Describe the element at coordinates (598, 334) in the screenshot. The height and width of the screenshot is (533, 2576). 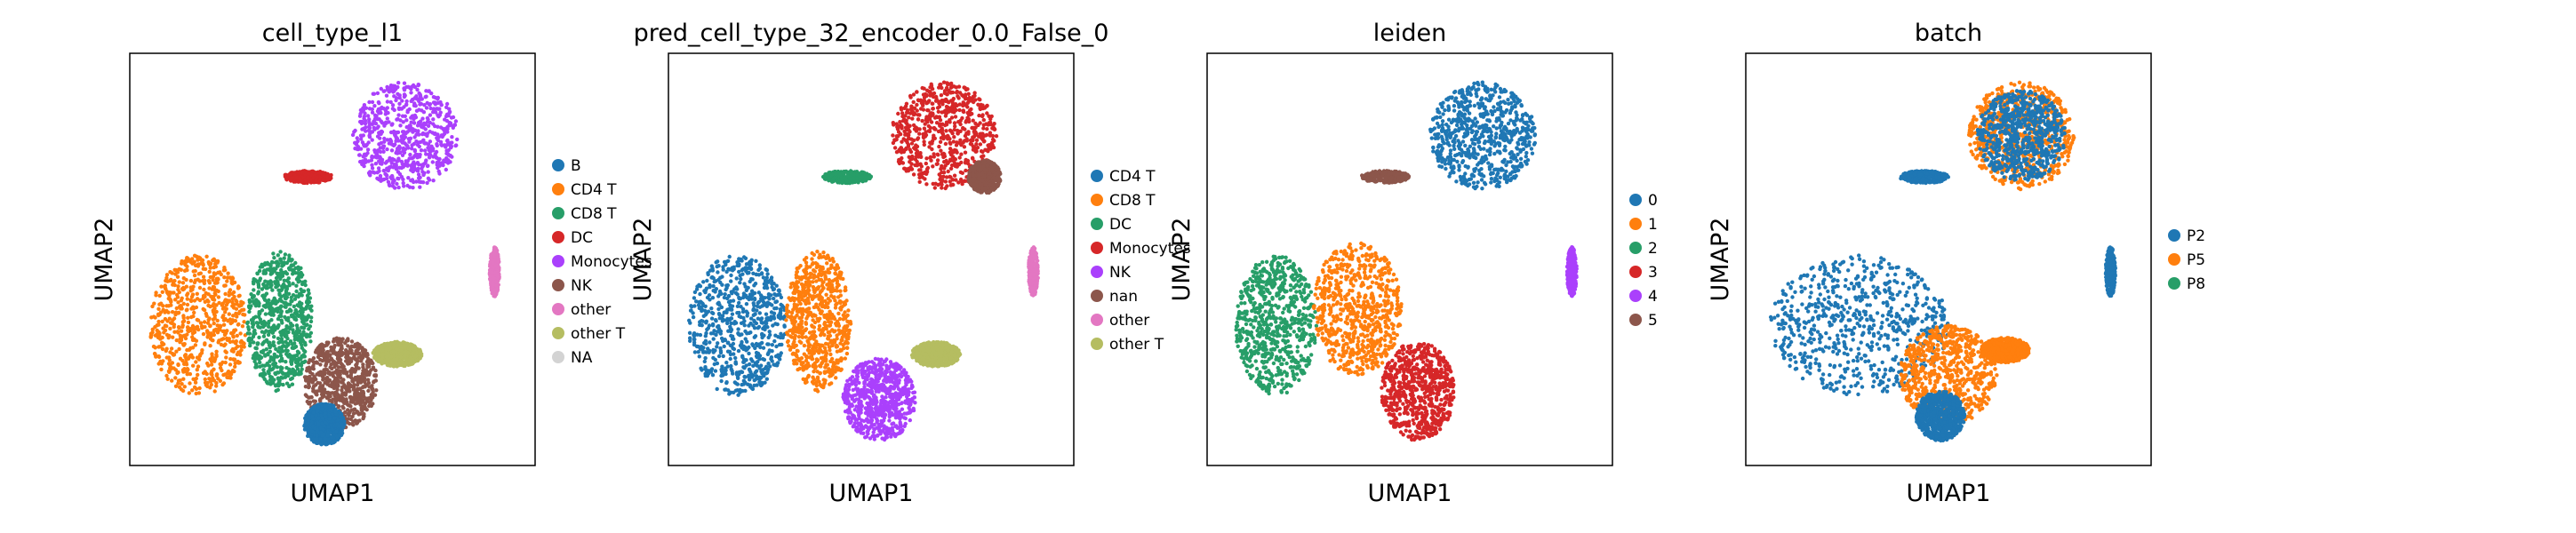
I see `legend-label: other T` at that location.